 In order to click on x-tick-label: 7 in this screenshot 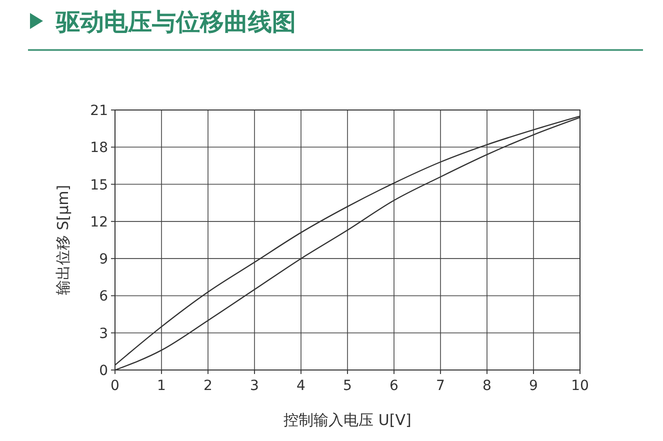, I will do `click(440, 386)`.